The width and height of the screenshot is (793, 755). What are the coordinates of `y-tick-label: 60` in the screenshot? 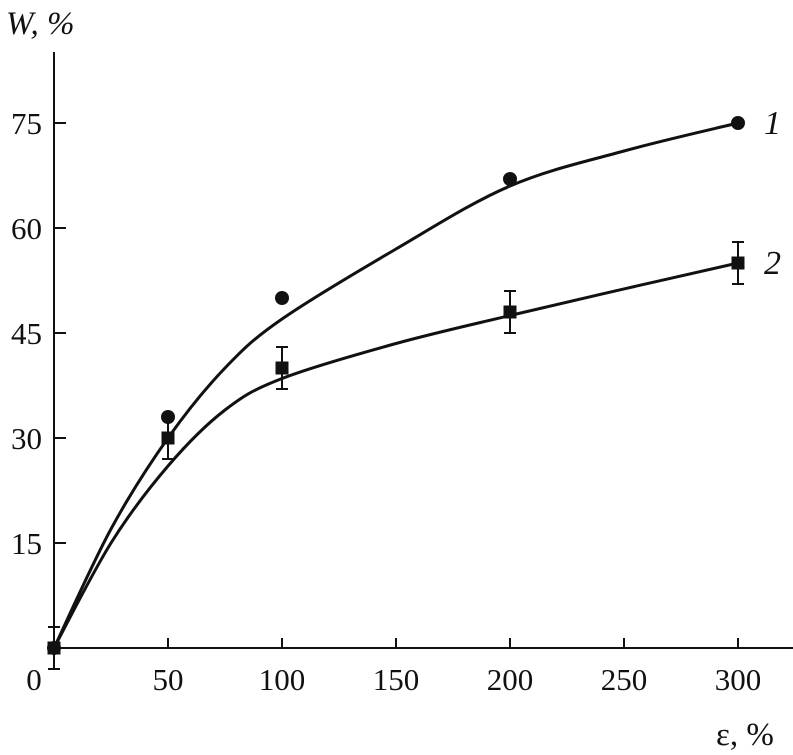 It's located at (26, 228).